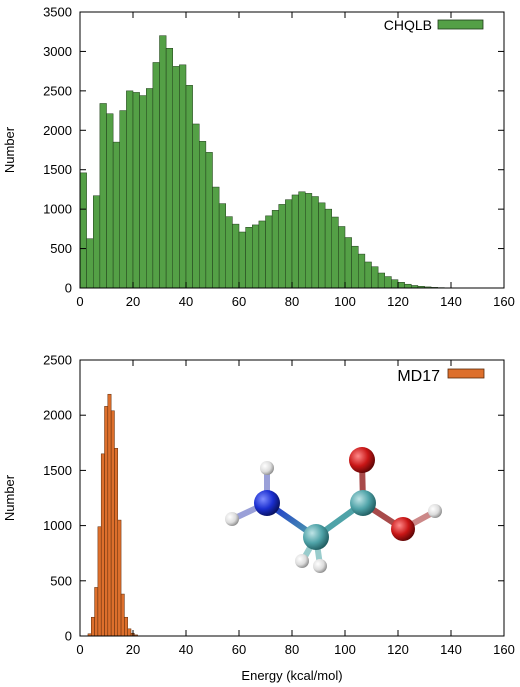 The width and height of the screenshot is (520, 687). I want to click on y-axis-label-bottom: Number, so click(9, 497).